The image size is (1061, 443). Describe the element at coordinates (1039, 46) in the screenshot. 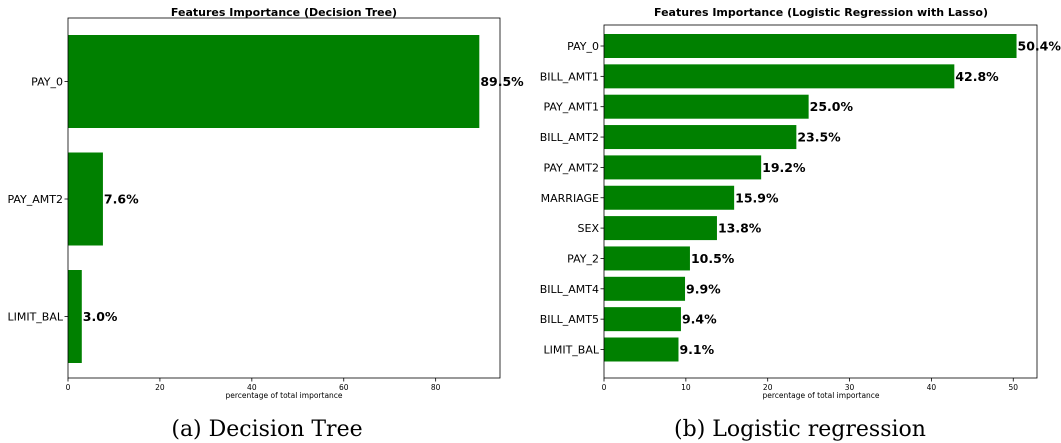

I see `value-label: 50.4%` at that location.